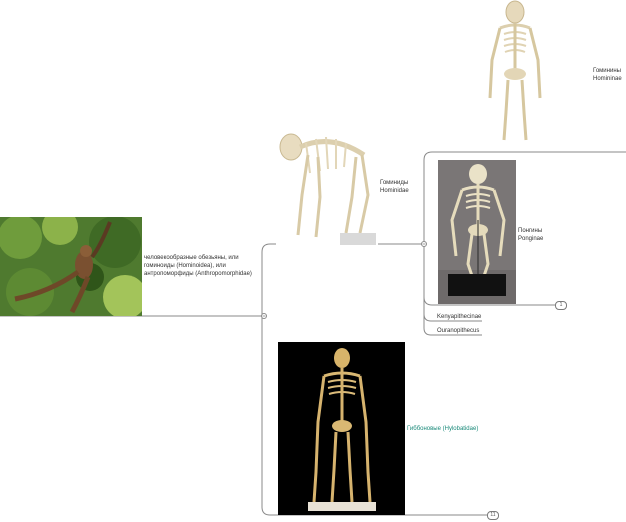 Image resolution: width=626 pixels, height=522 pixels. What do you see at coordinates (198, 274) in the screenshot?
I see `root-label-line3: антропоморфиды (Anthropomorphidae)` at bounding box center [198, 274].